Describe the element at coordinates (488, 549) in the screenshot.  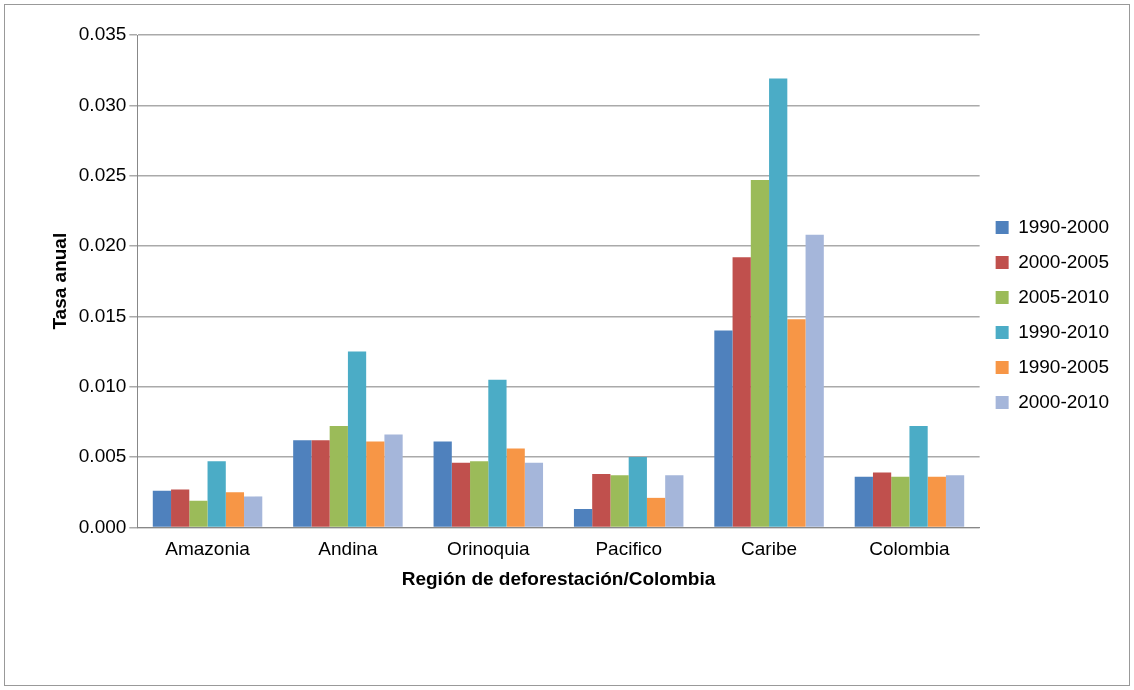
I see `x-tick-label: Orinoquia` at that location.